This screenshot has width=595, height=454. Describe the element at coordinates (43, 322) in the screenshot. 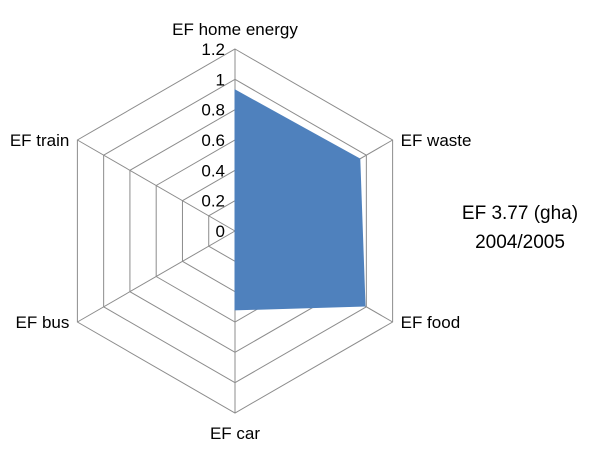

I see `axis-label: EF bus` at that location.